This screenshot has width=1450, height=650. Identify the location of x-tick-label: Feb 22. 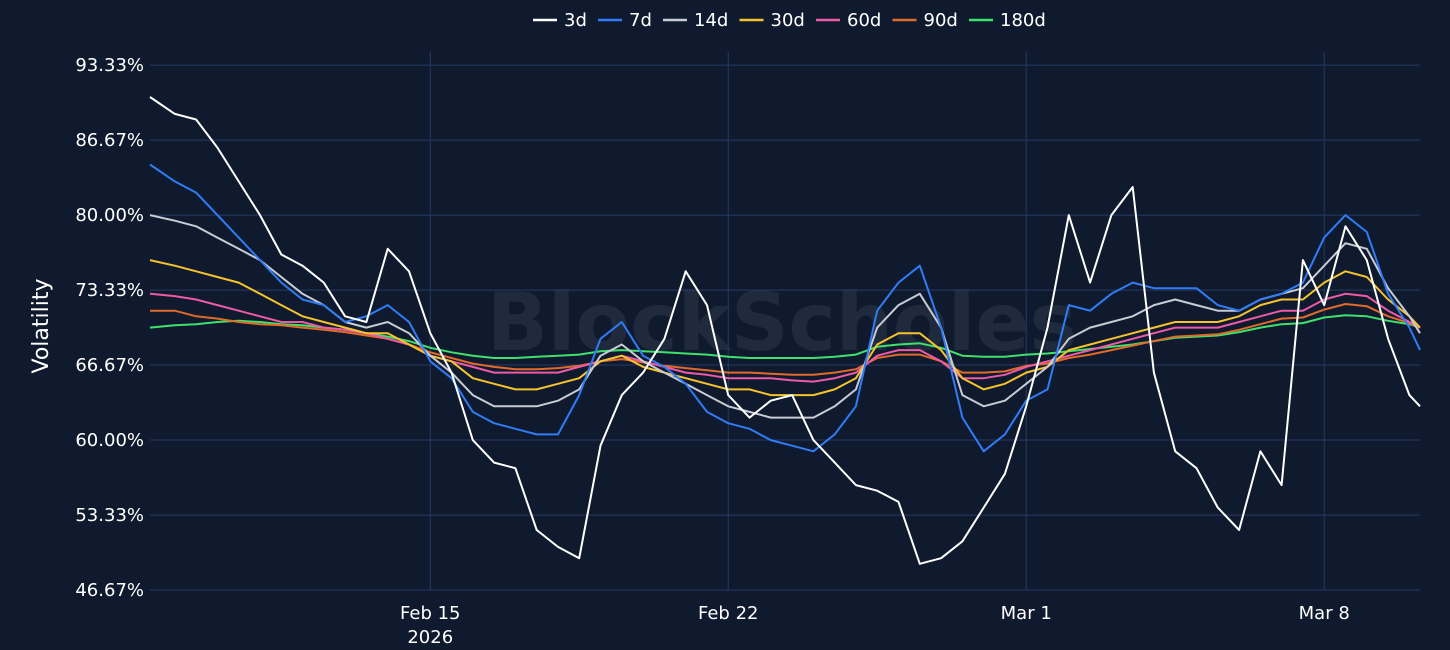
(728, 613).